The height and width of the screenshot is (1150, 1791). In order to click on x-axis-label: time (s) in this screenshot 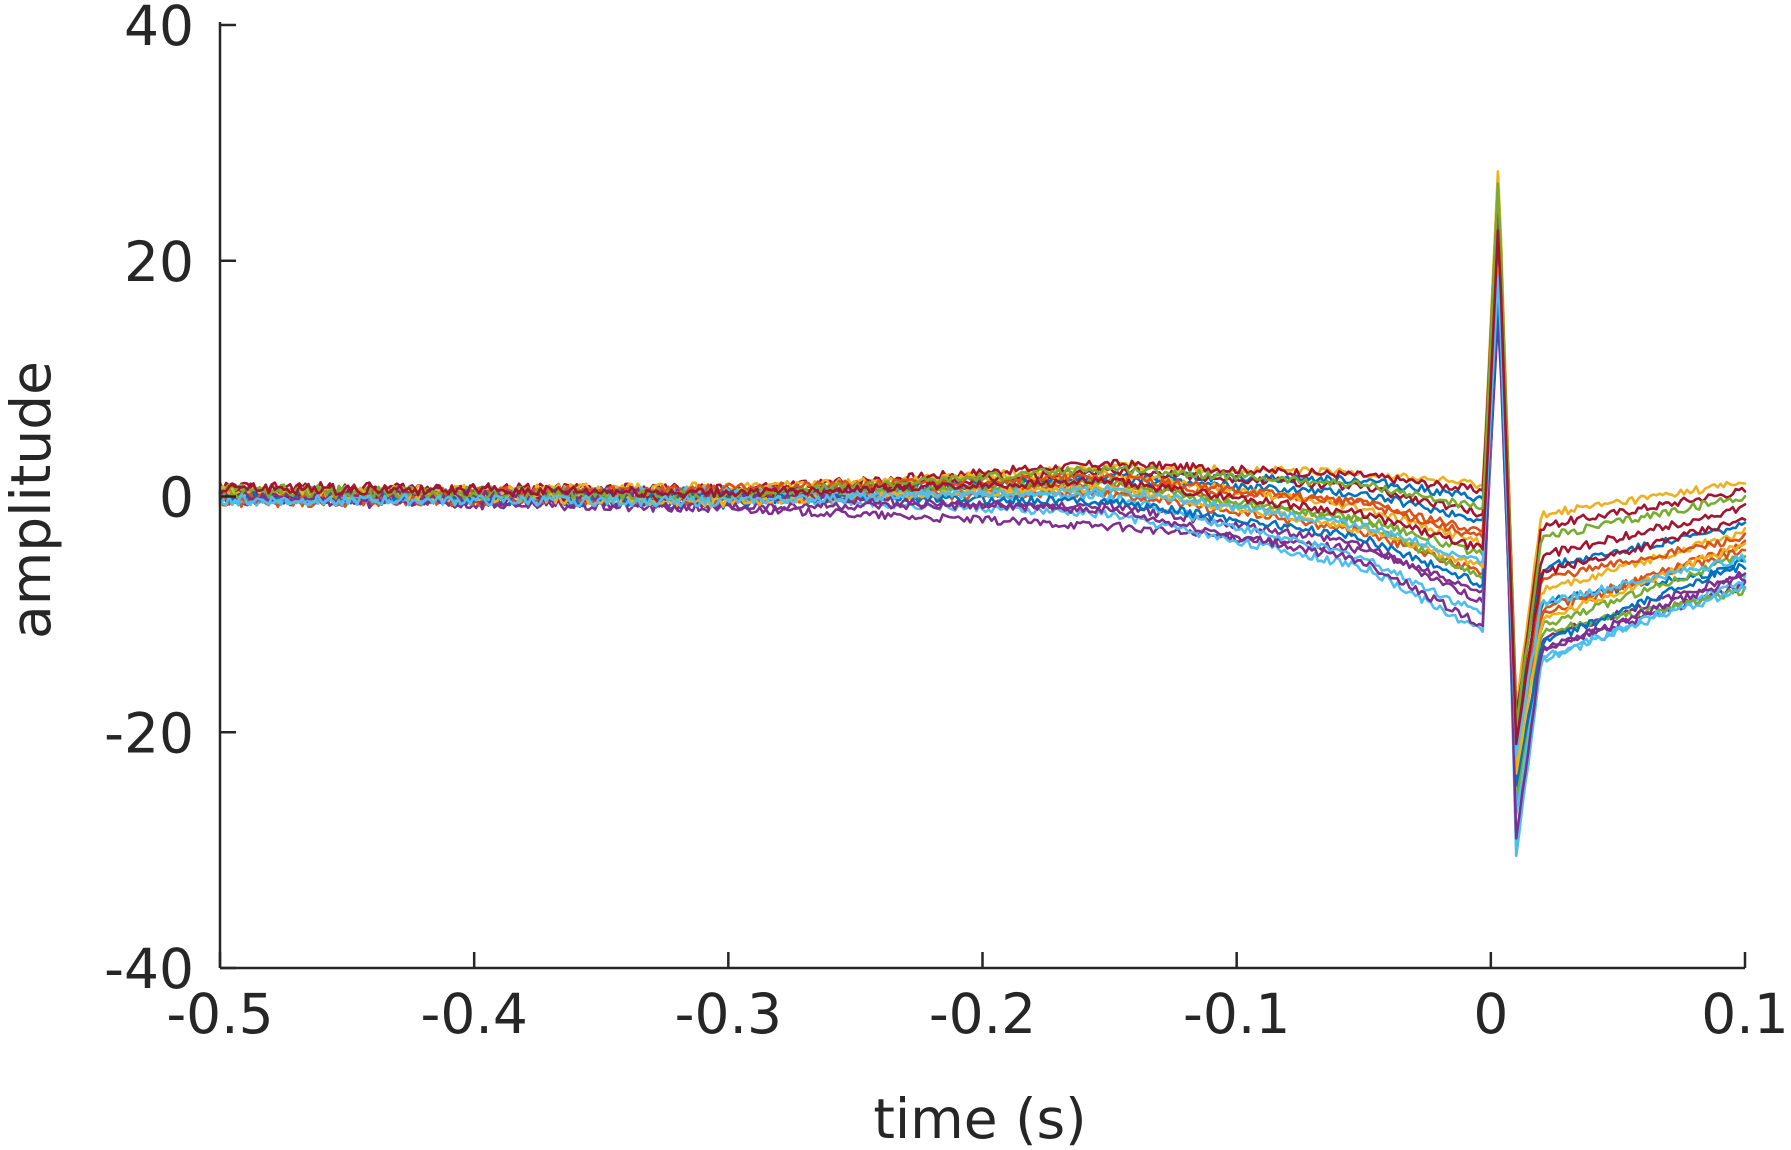, I will do `click(979, 1118)`.